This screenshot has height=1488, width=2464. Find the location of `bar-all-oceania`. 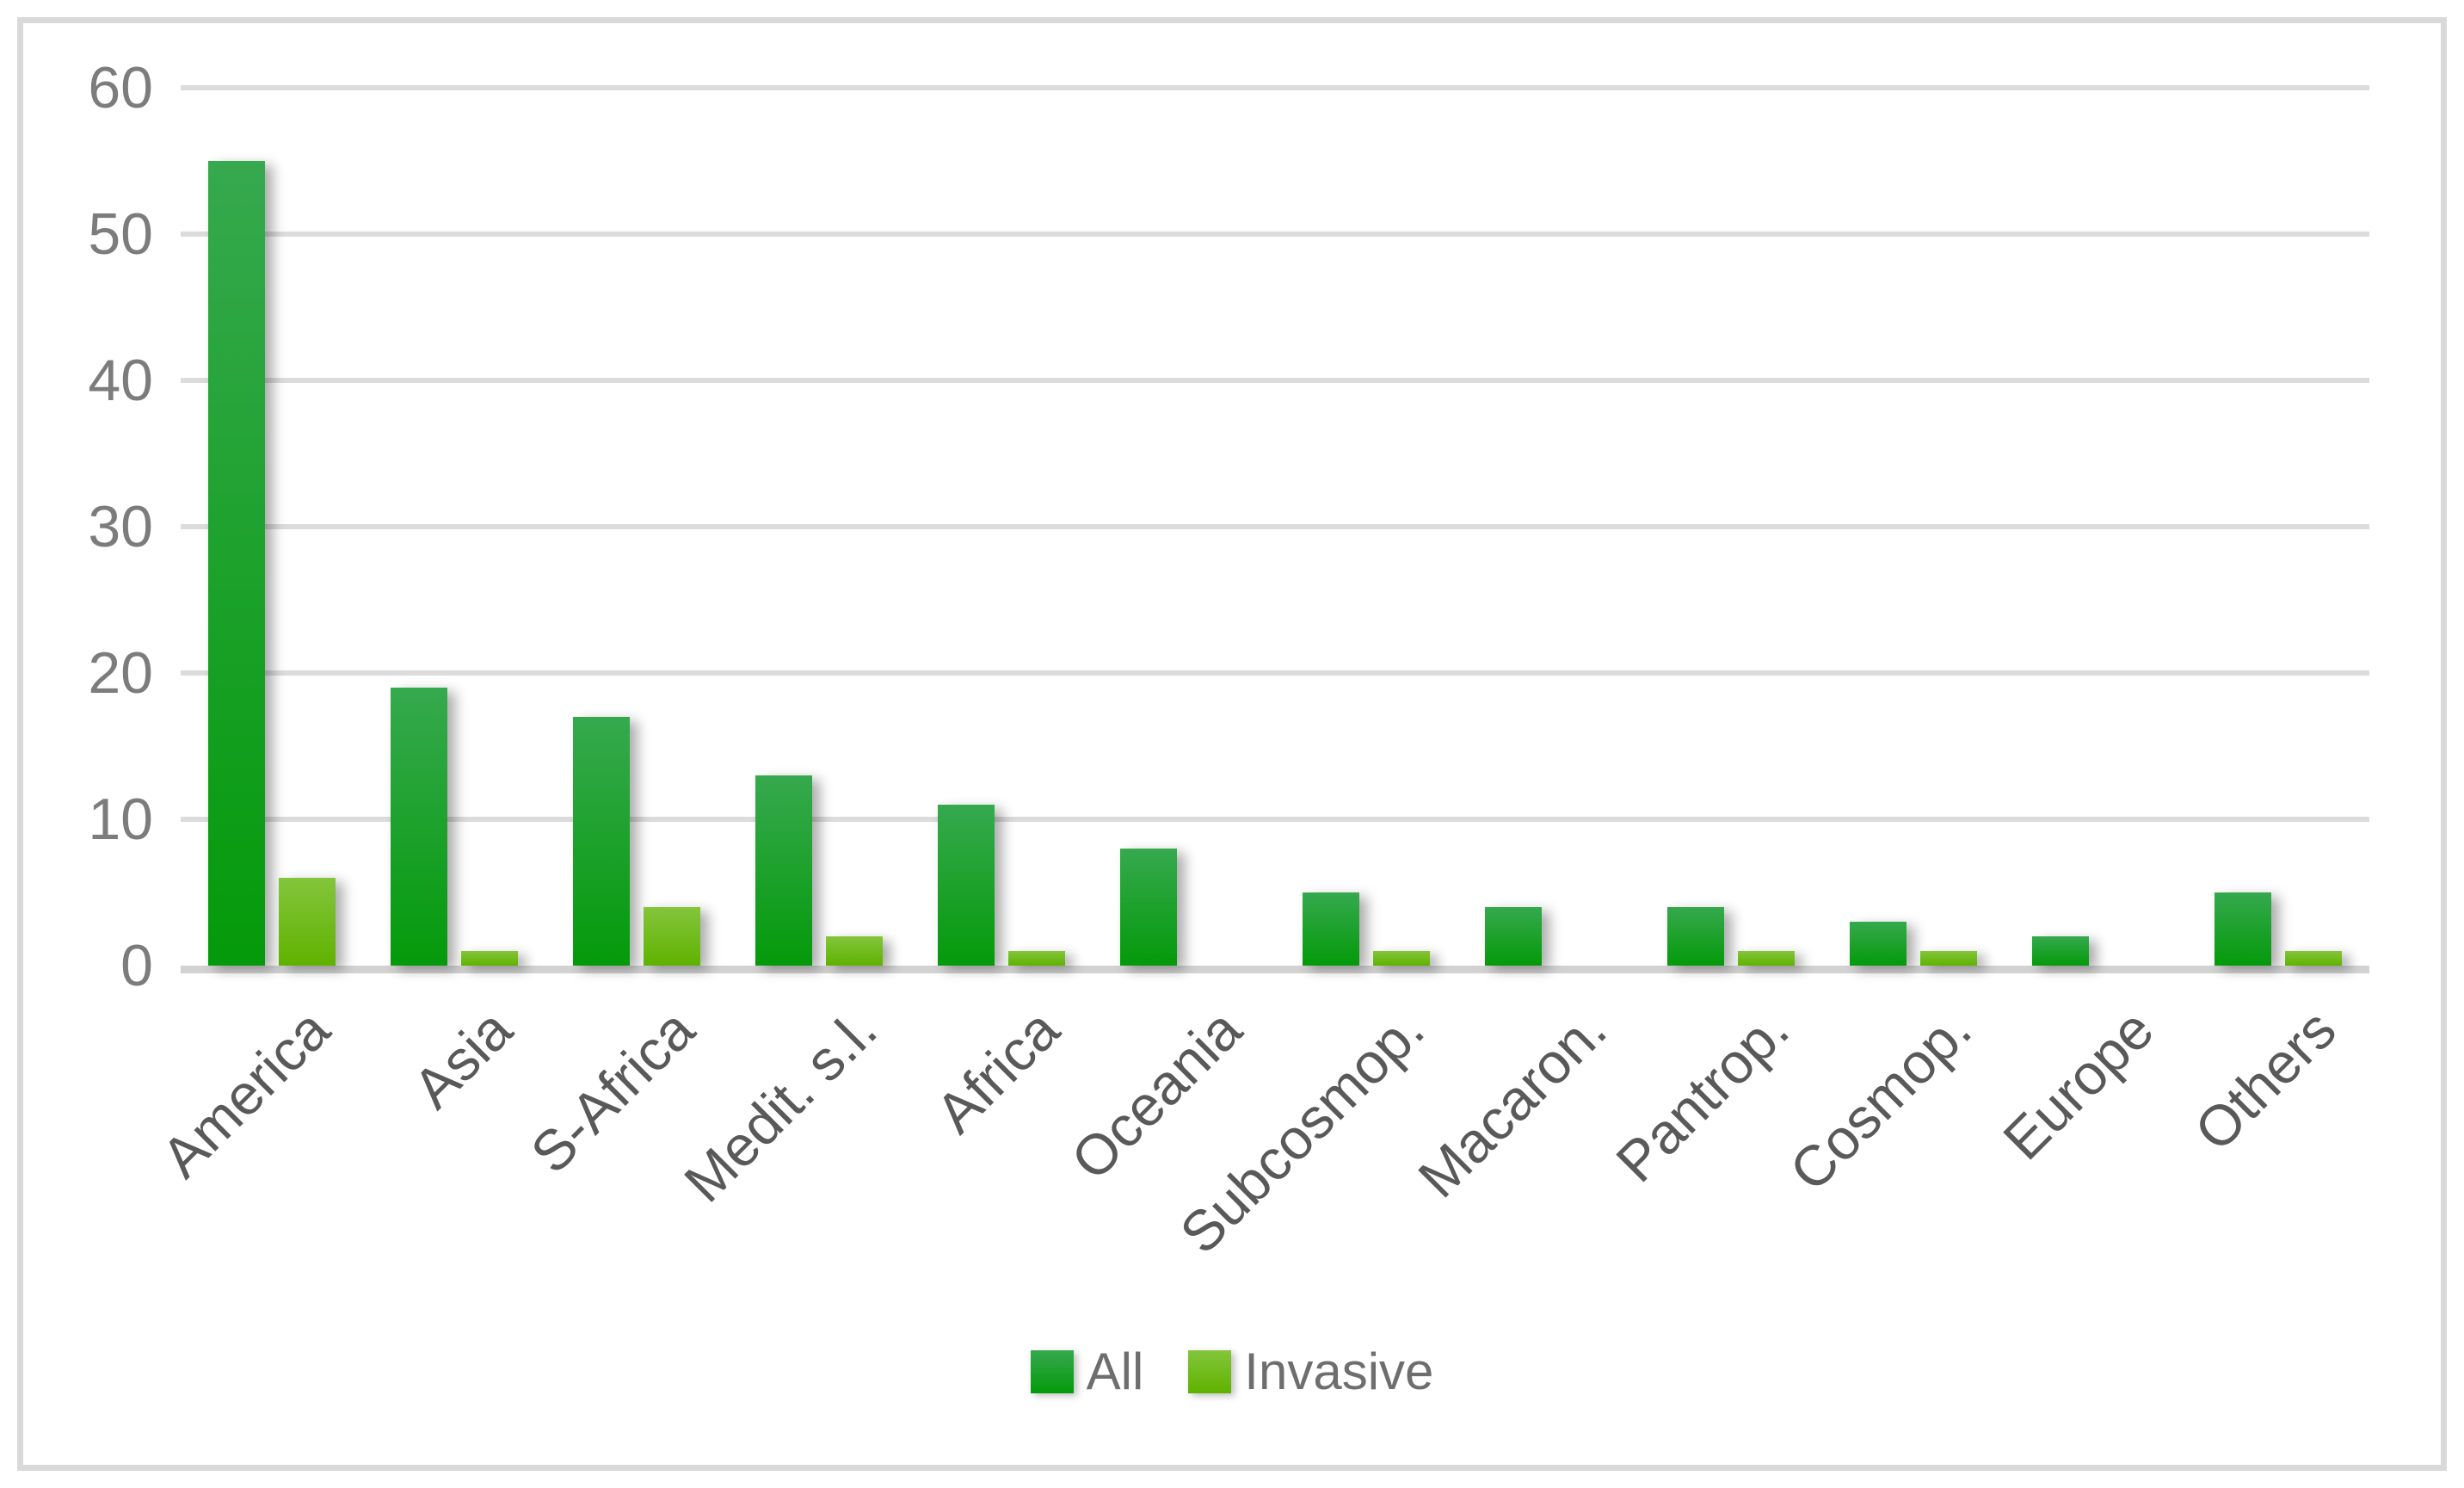

bar-all-oceania is located at coordinates (1148, 907).